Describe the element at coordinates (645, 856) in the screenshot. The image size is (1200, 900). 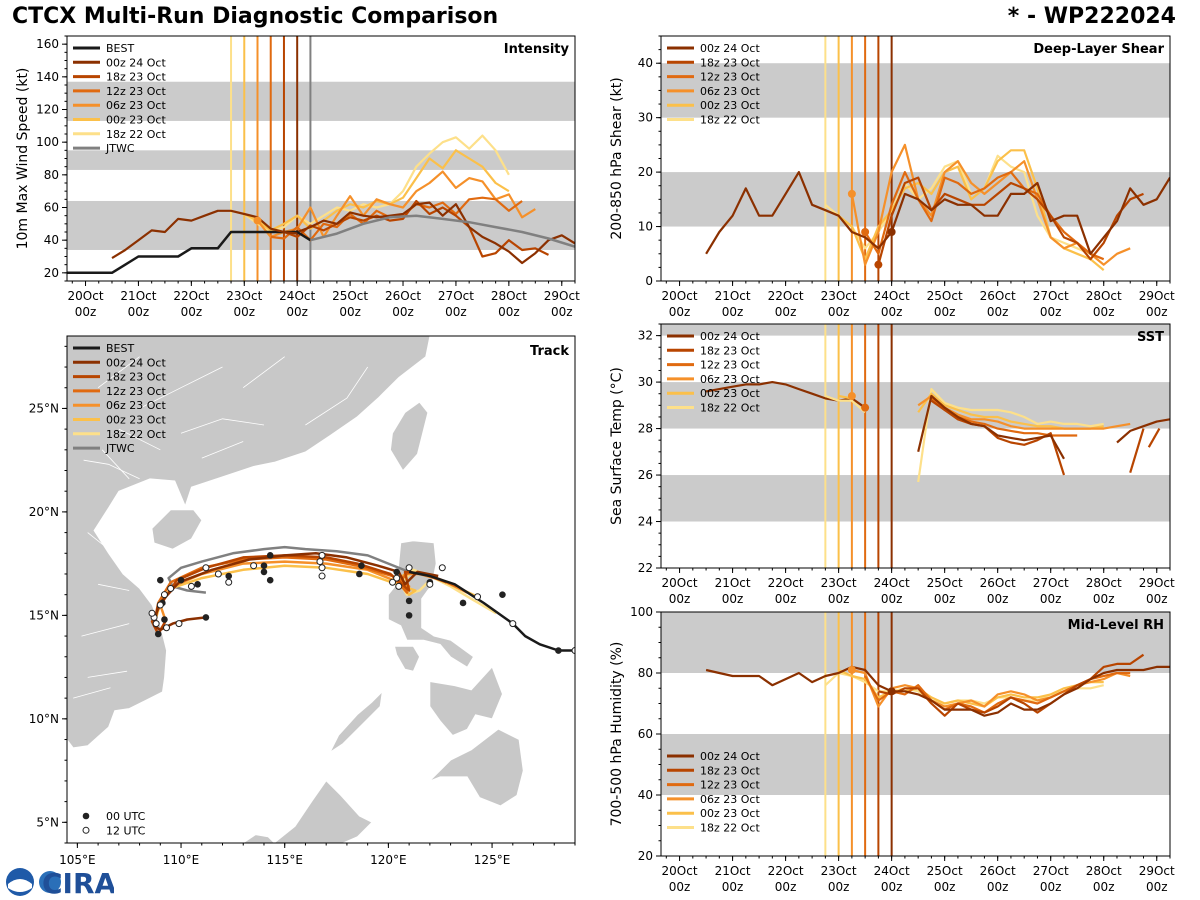
I see `y-tick-label: 20` at that location.